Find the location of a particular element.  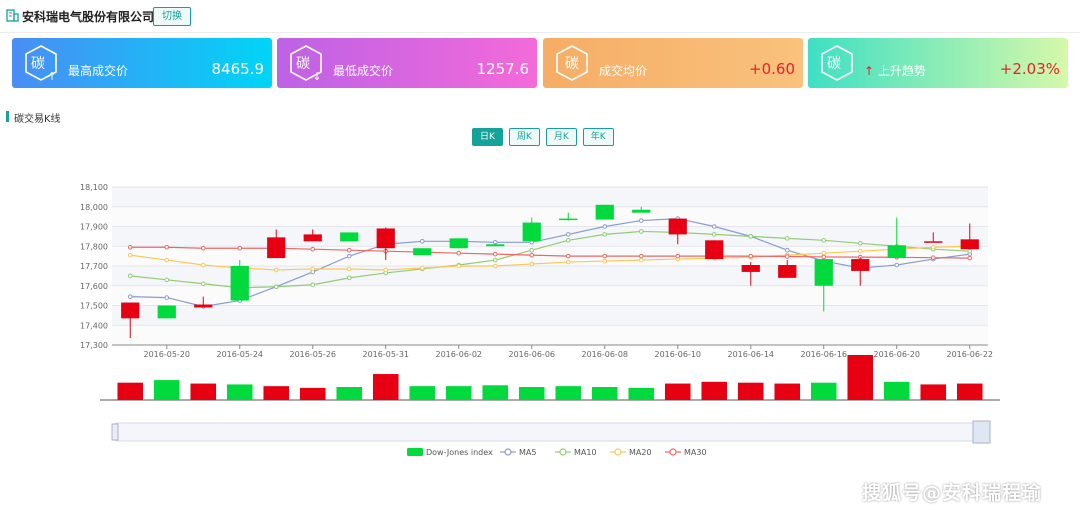

x-tick-label: 2016-05-20 is located at coordinates (167, 354).